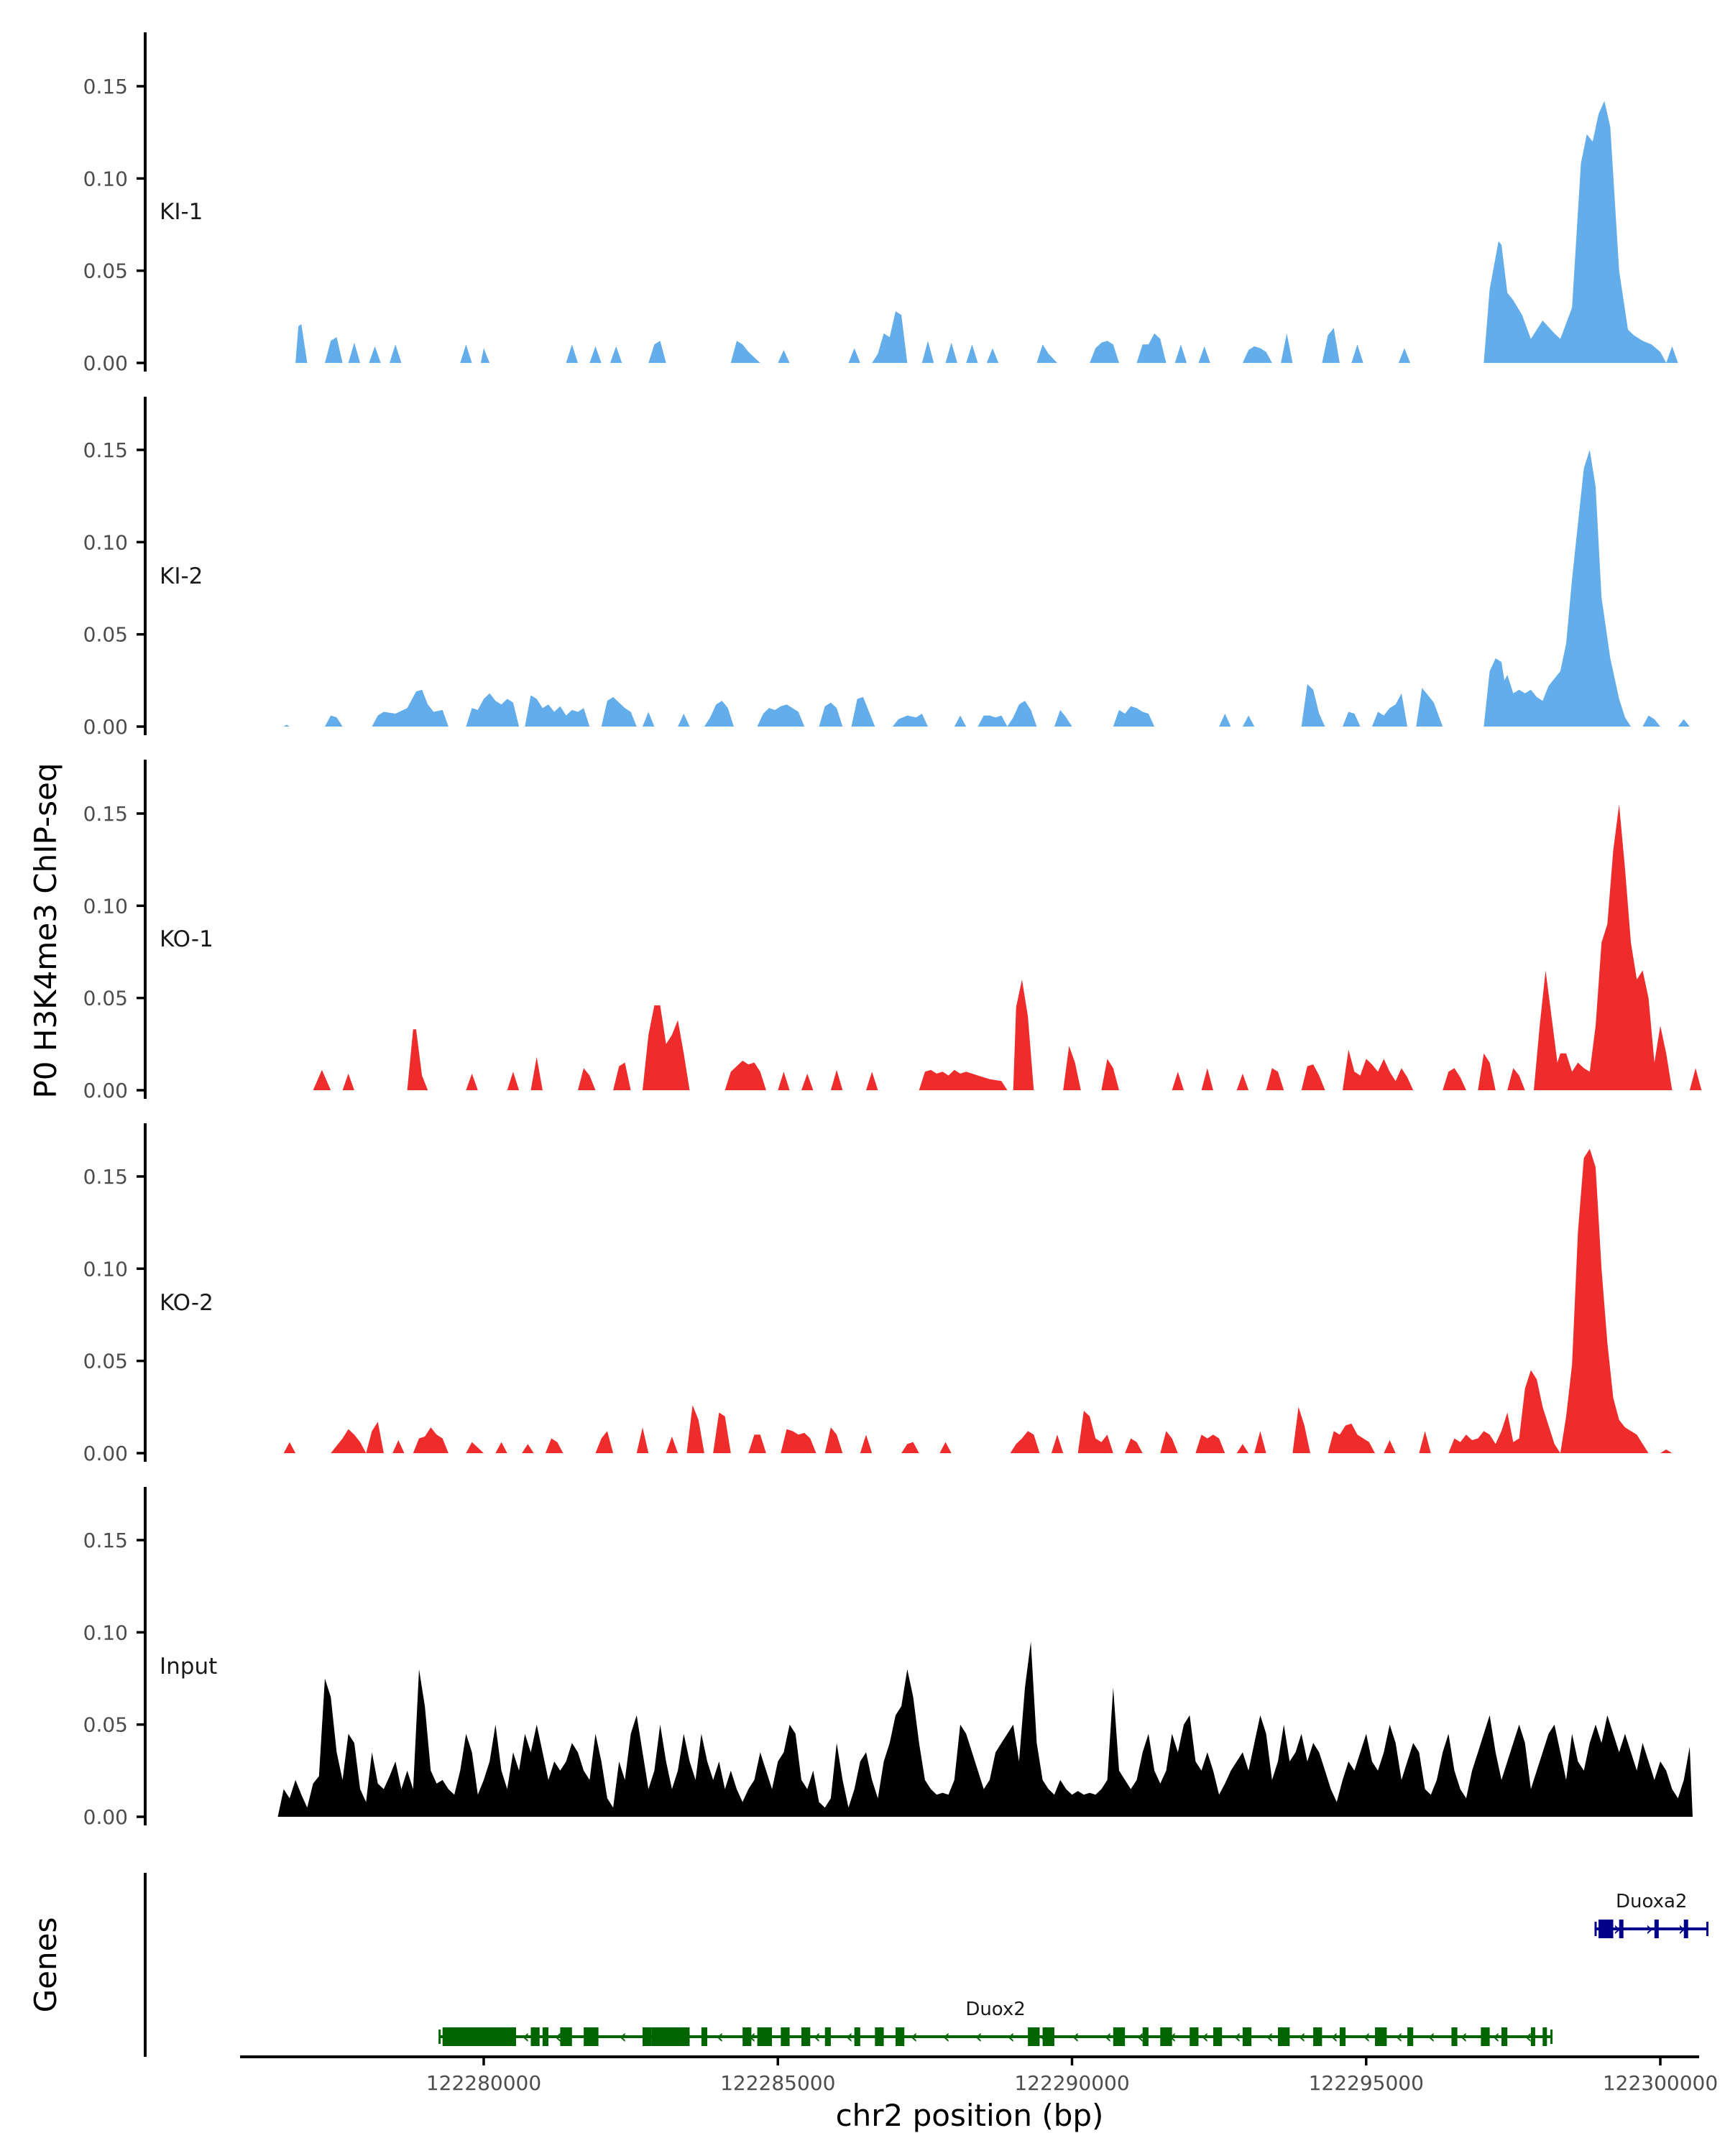  I want to click on track-ko-1: 0.00 0.05 0.10 0.15 KO-1, so click(892, 931).